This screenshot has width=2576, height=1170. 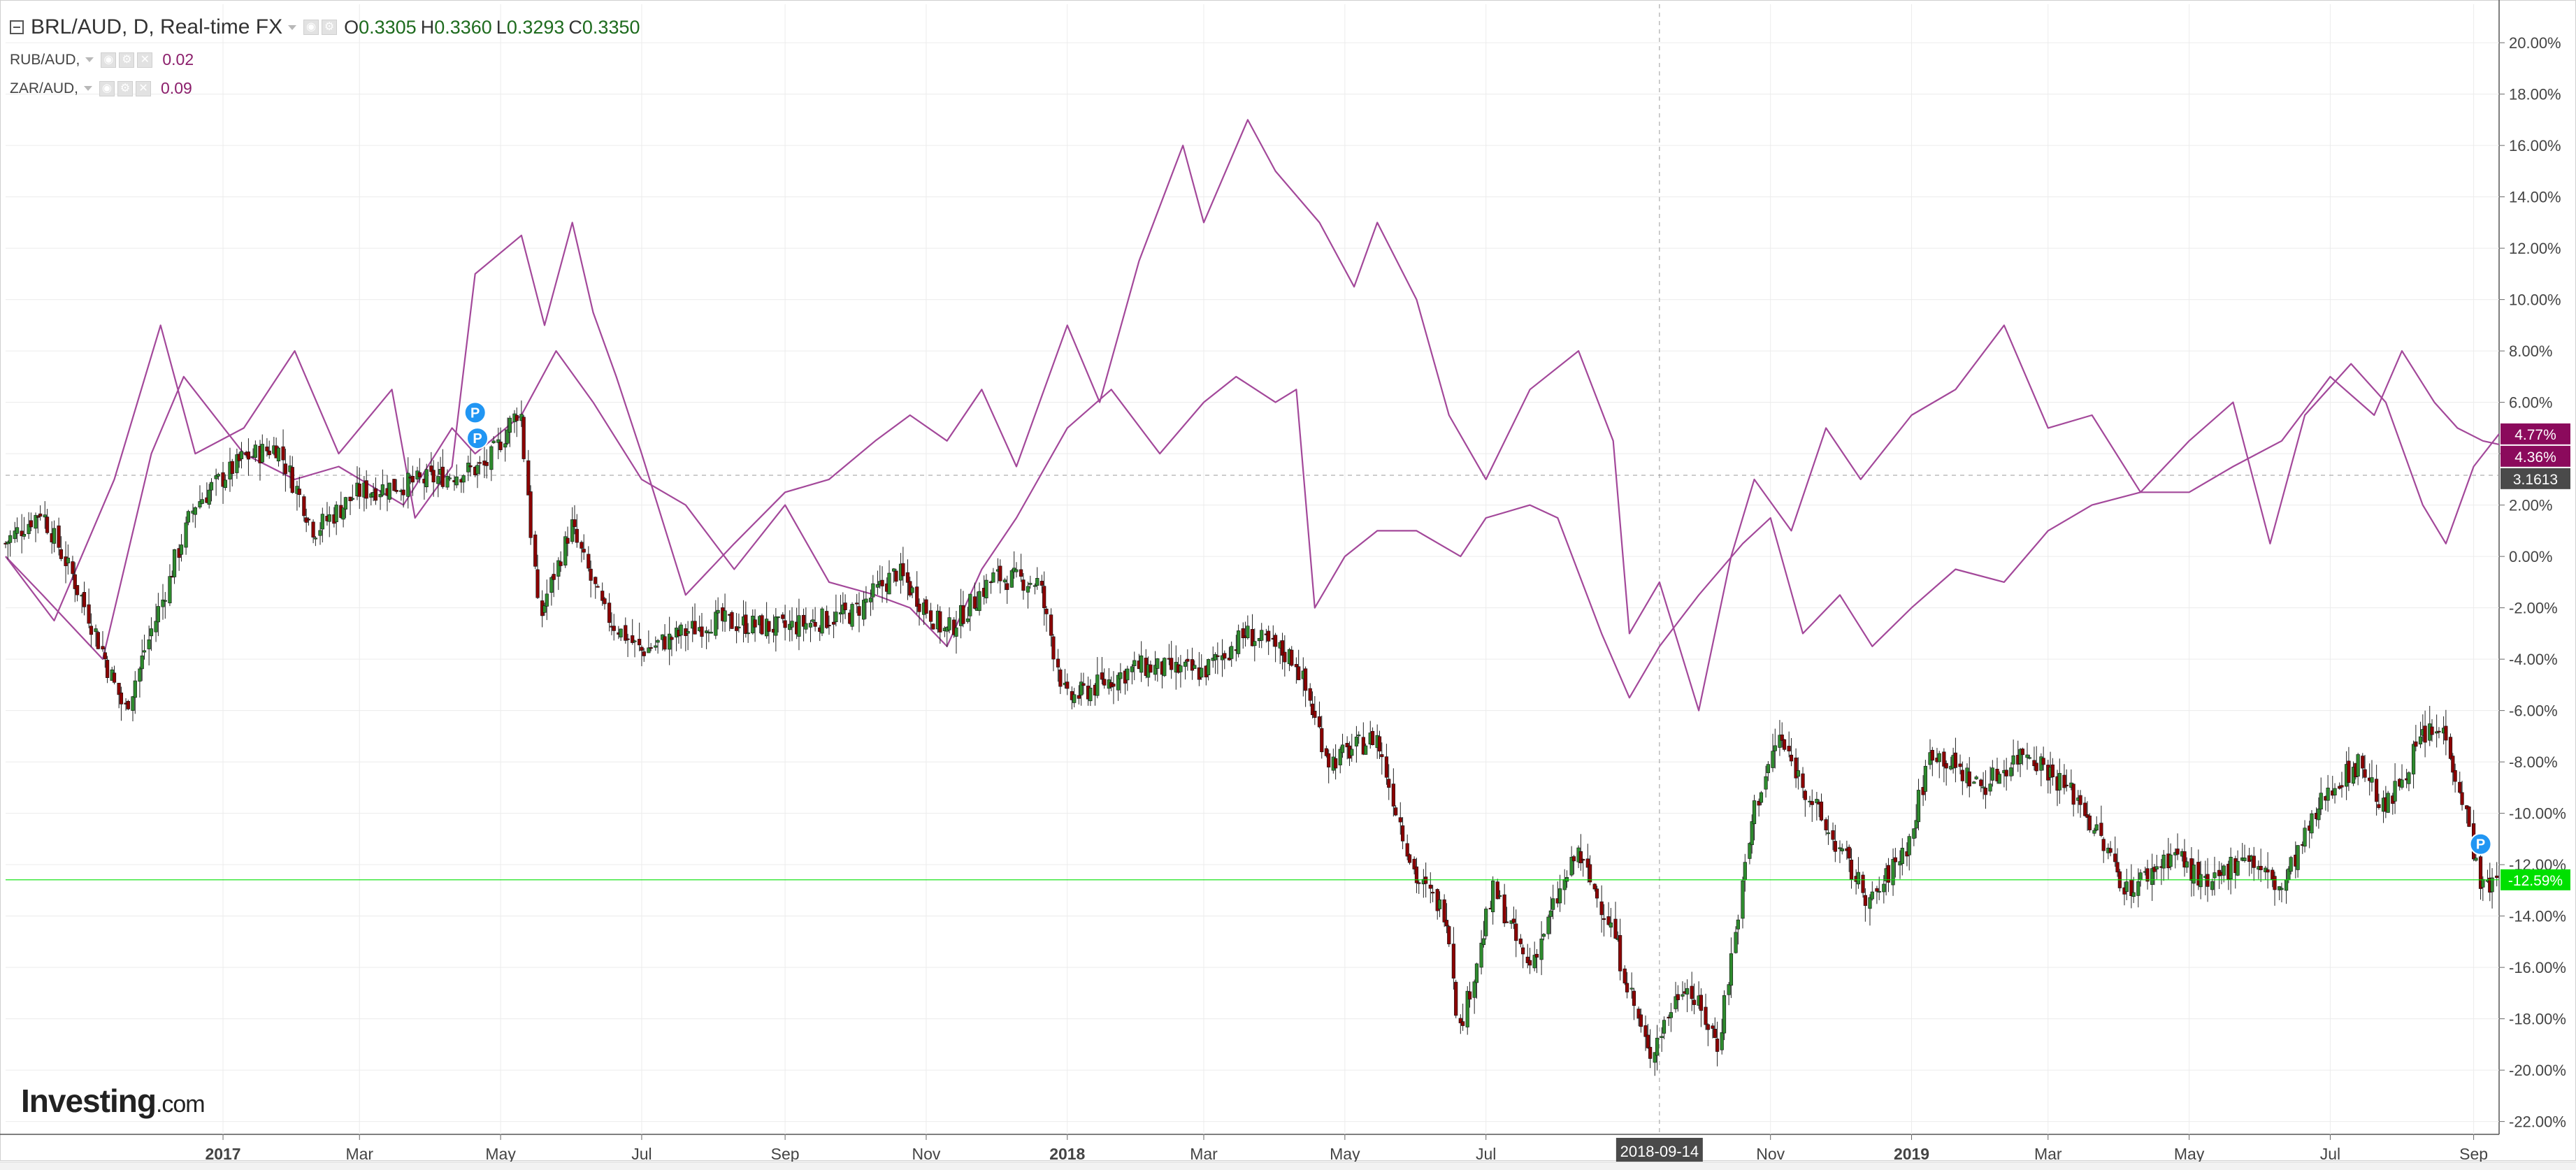 What do you see at coordinates (359, 1154) in the screenshot?
I see `x-tick-label: Mar` at bounding box center [359, 1154].